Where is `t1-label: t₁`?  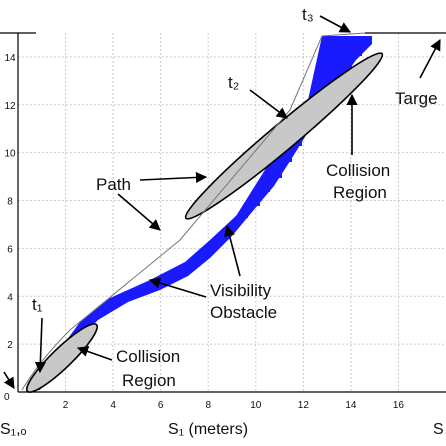 t1-label: t₁ is located at coordinates (37, 304).